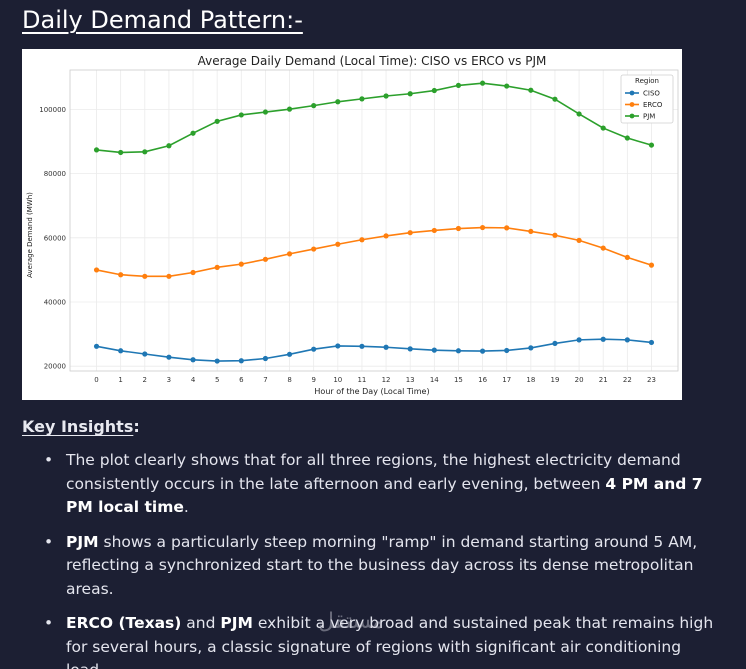 This screenshot has width=746, height=669. I want to click on key-insights-heading: Key Insights:, so click(81, 427).